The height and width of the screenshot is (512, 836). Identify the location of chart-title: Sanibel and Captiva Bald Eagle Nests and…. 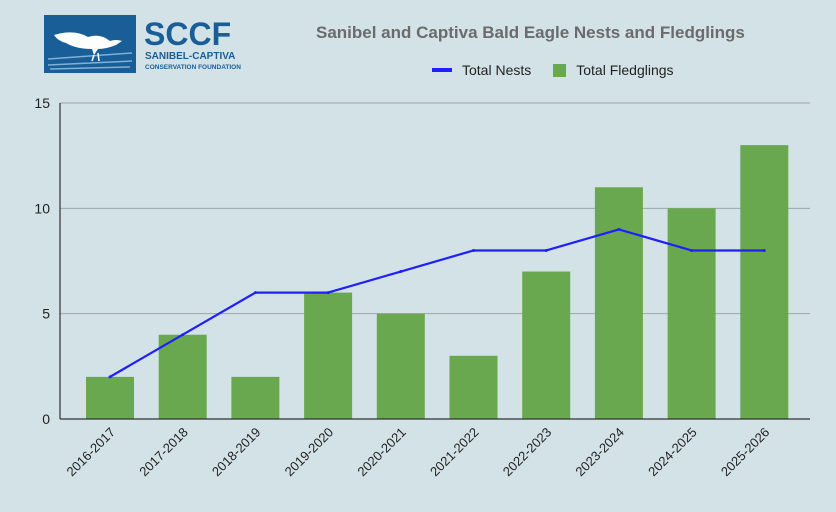
(530, 32).